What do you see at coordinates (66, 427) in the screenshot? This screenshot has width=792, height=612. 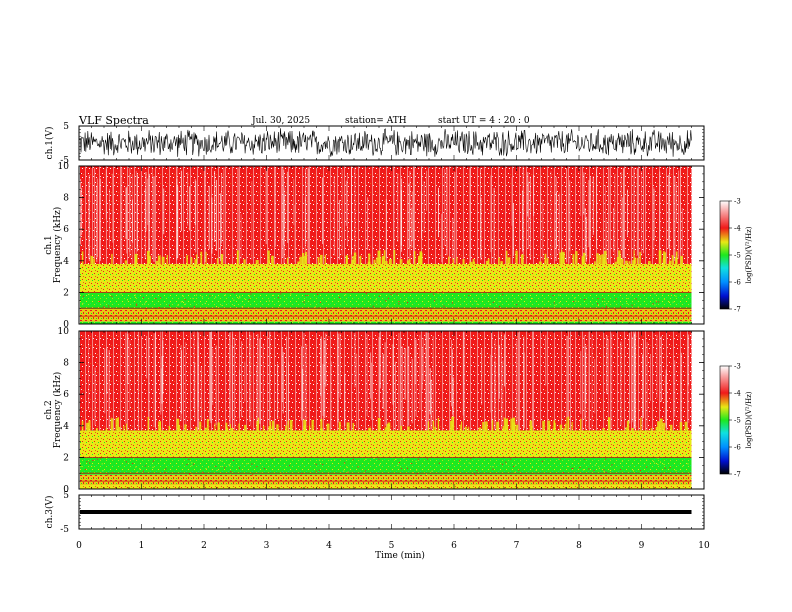 I see `y-tick-label: 4` at bounding box center [66, 427].